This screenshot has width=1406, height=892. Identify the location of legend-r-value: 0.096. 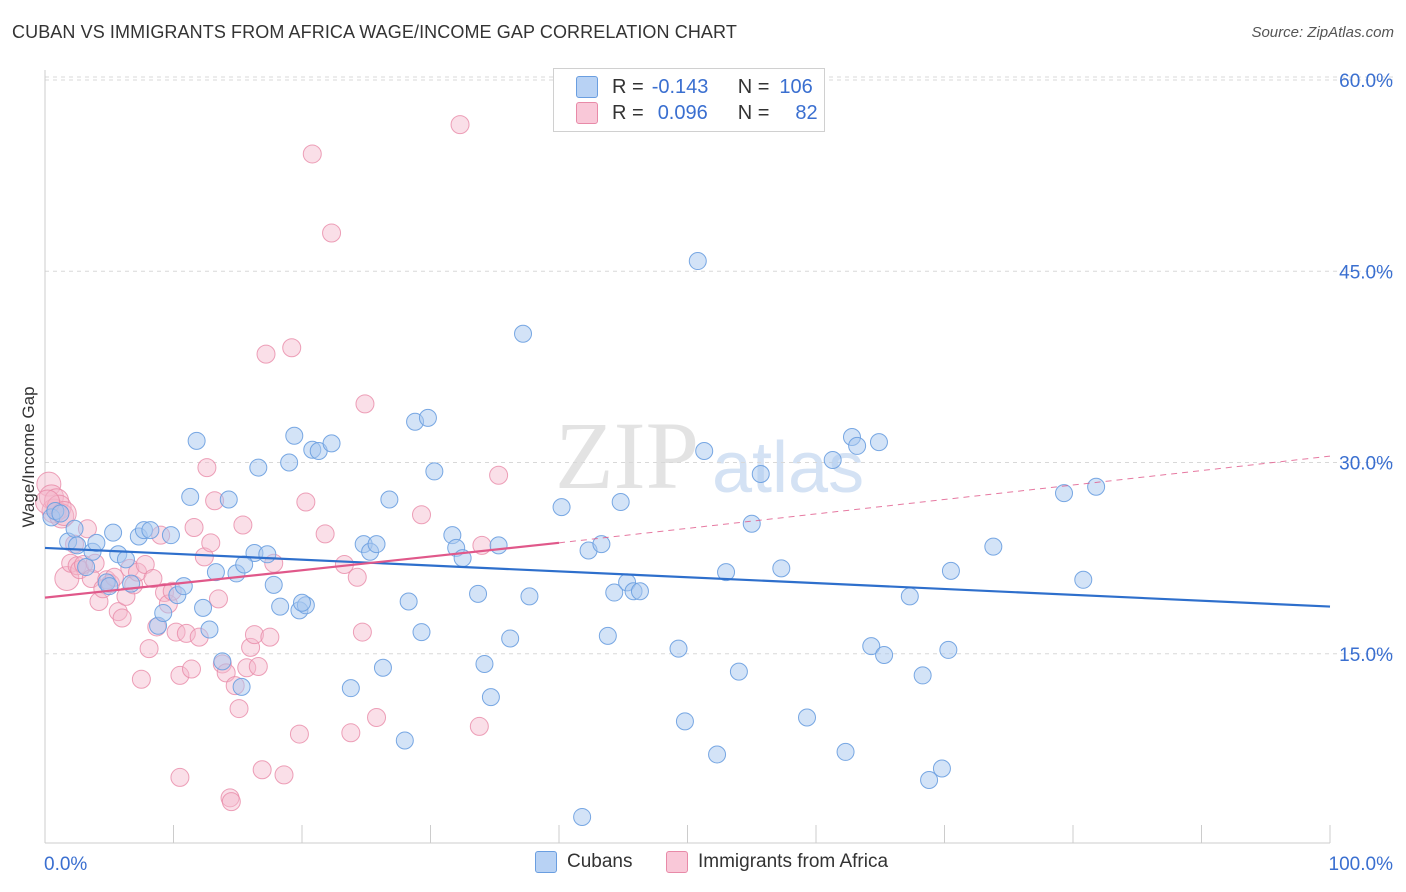
(682, 112).